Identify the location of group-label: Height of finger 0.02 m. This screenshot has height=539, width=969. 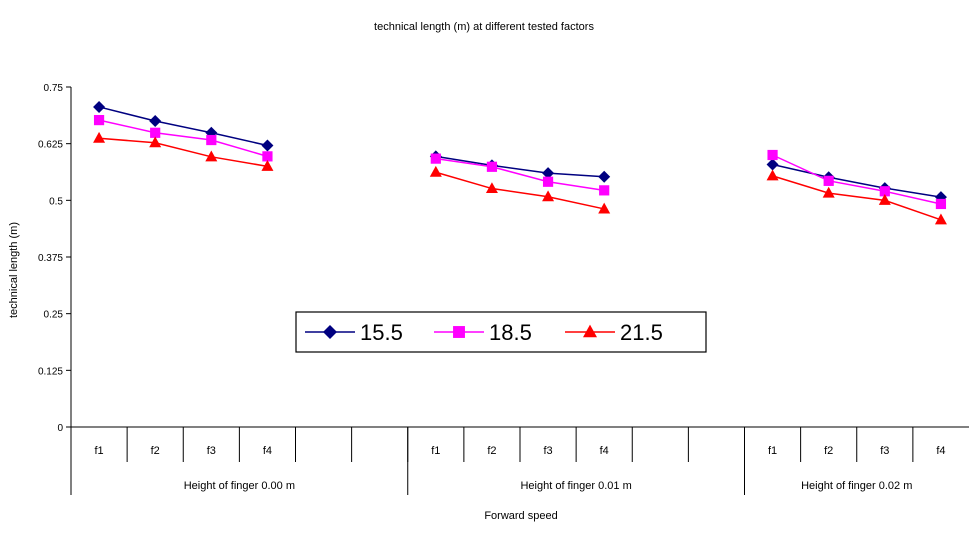
(856, 486).